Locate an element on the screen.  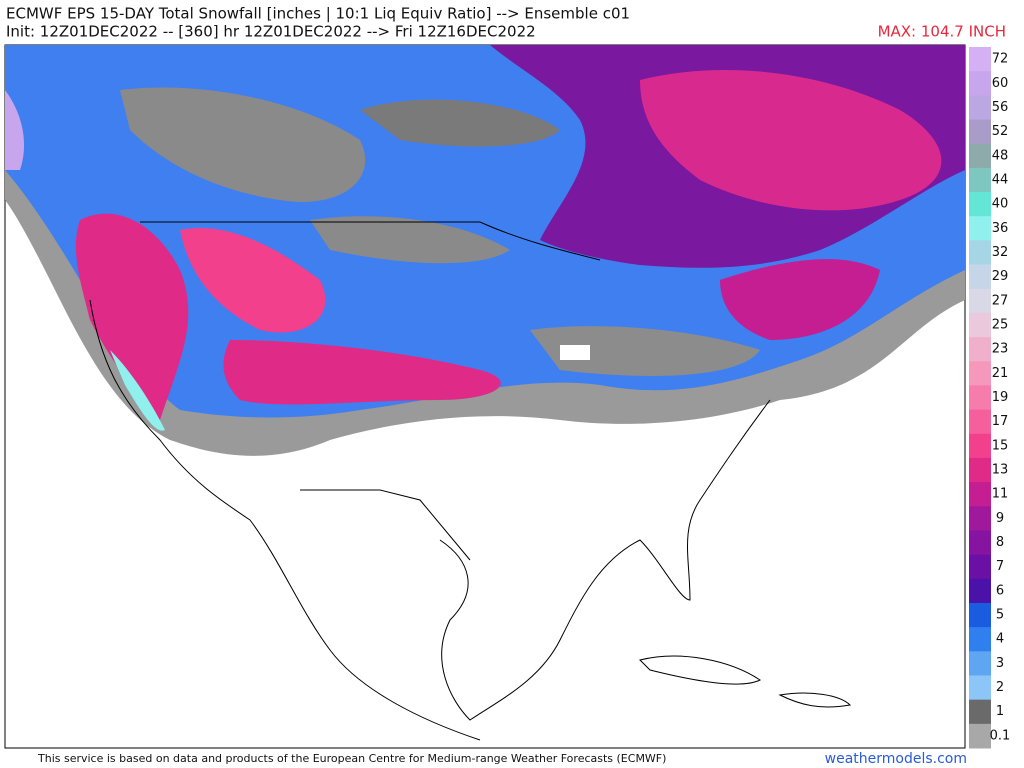
colorbar-label: 40 is located at coordinates (1000, 204).